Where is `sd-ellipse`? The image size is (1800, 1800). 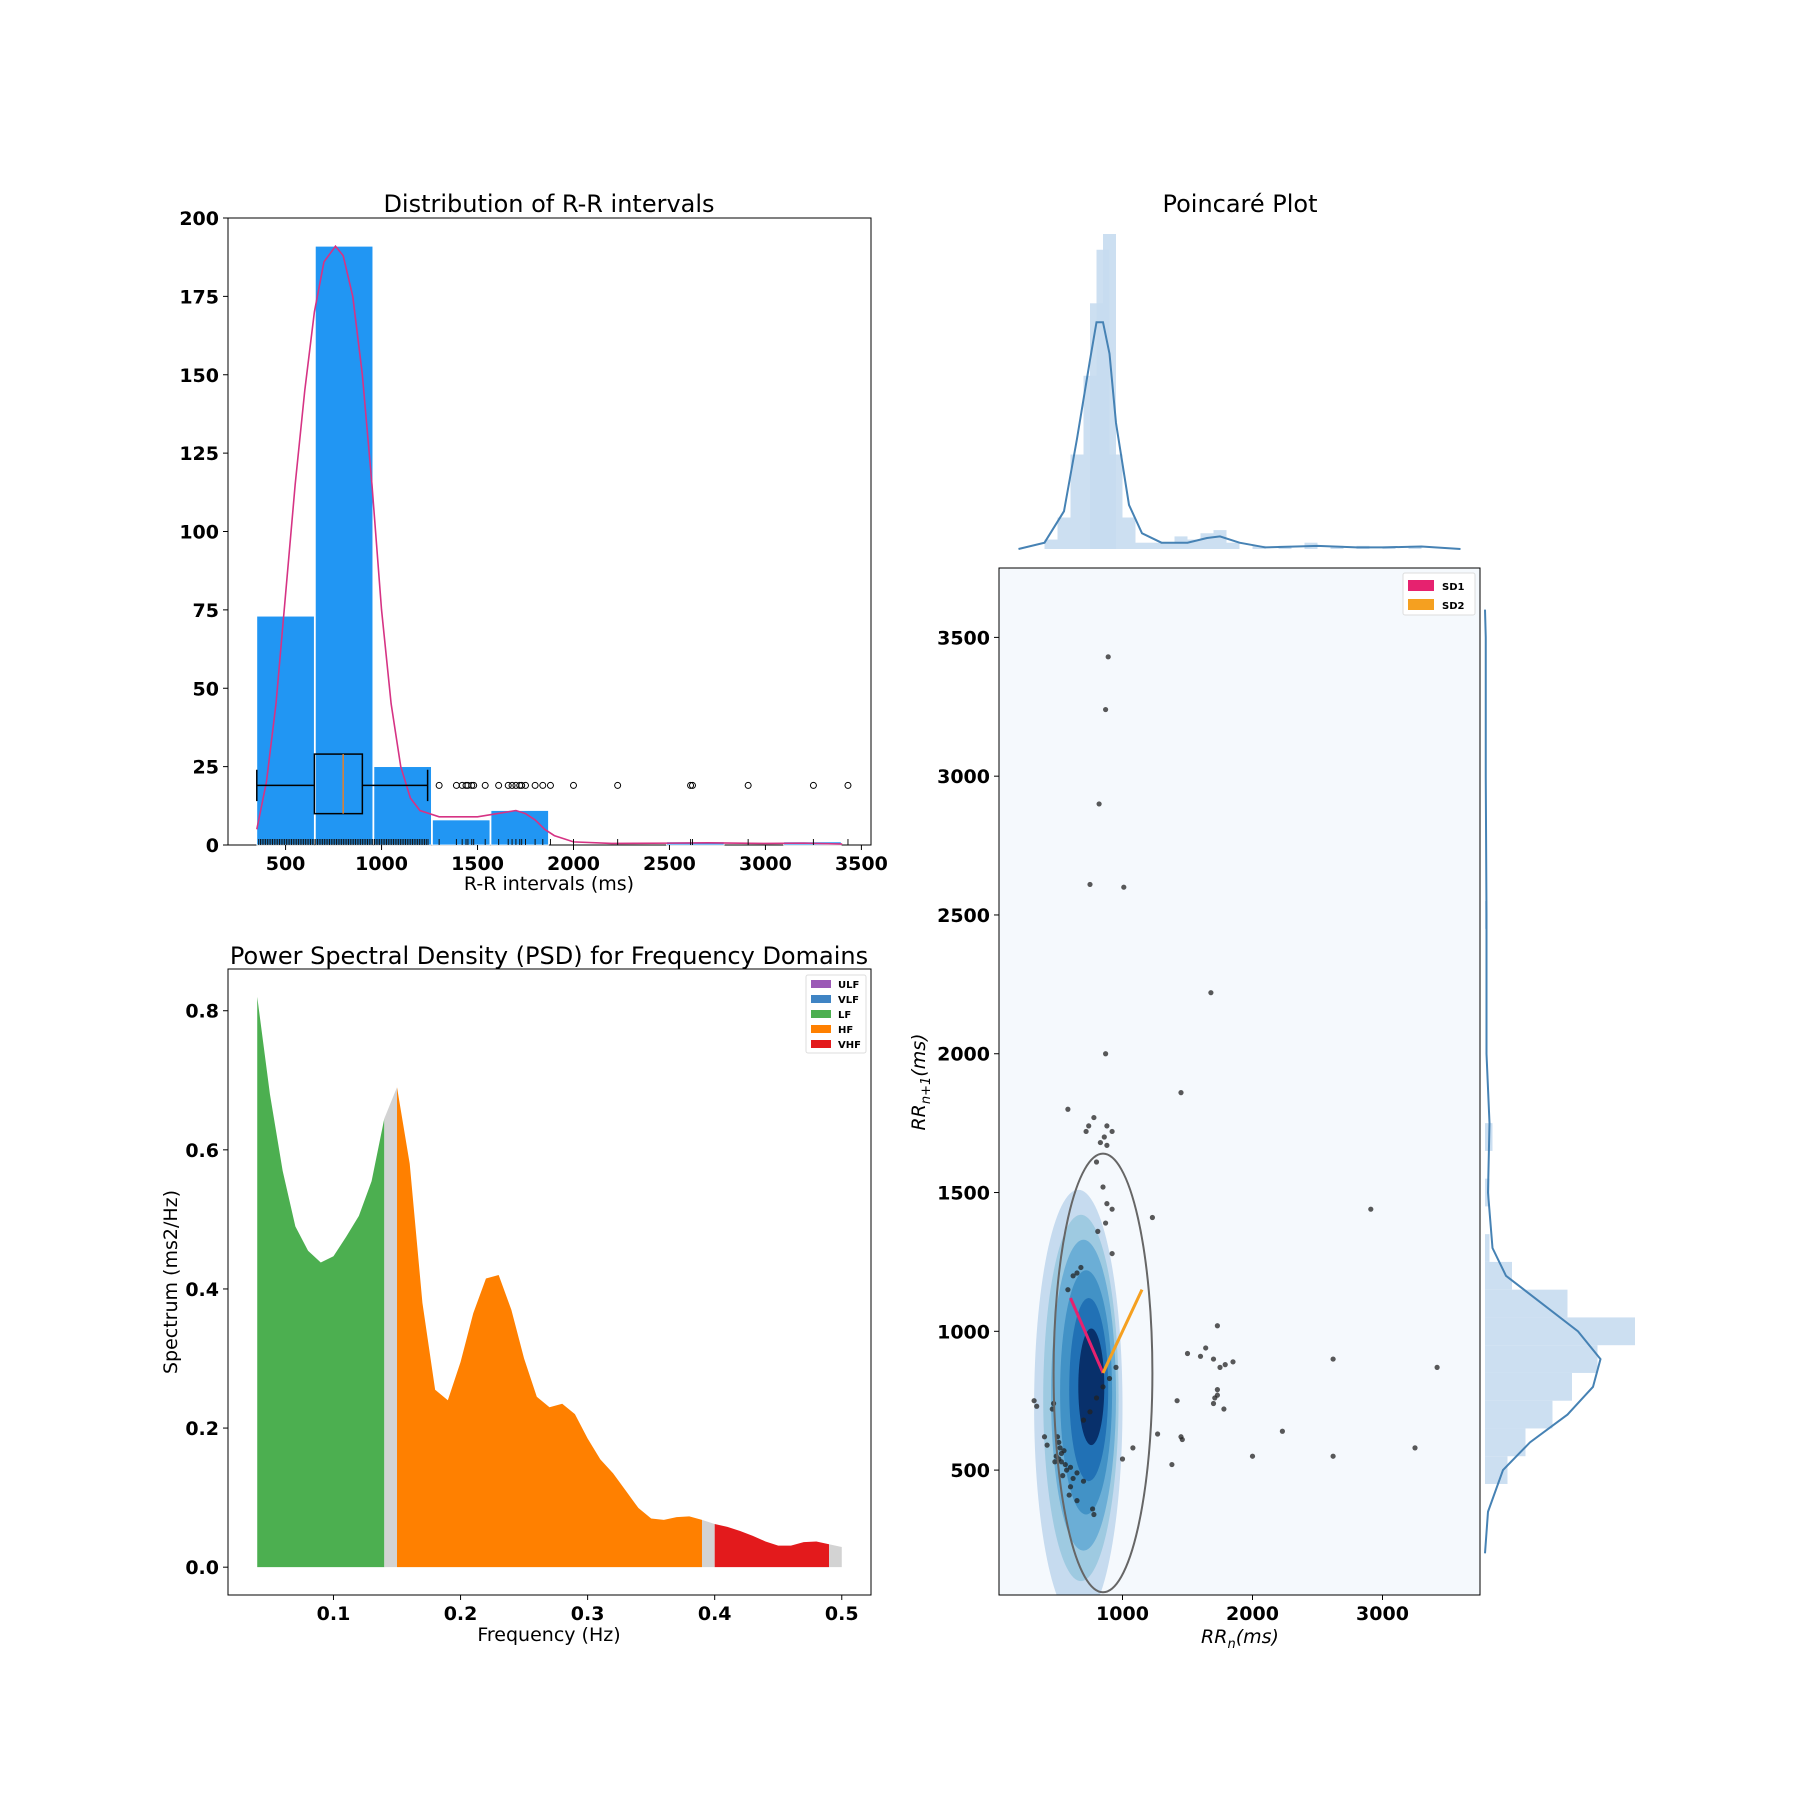
sd-ellipse is located at coordinates (1103, 1373).